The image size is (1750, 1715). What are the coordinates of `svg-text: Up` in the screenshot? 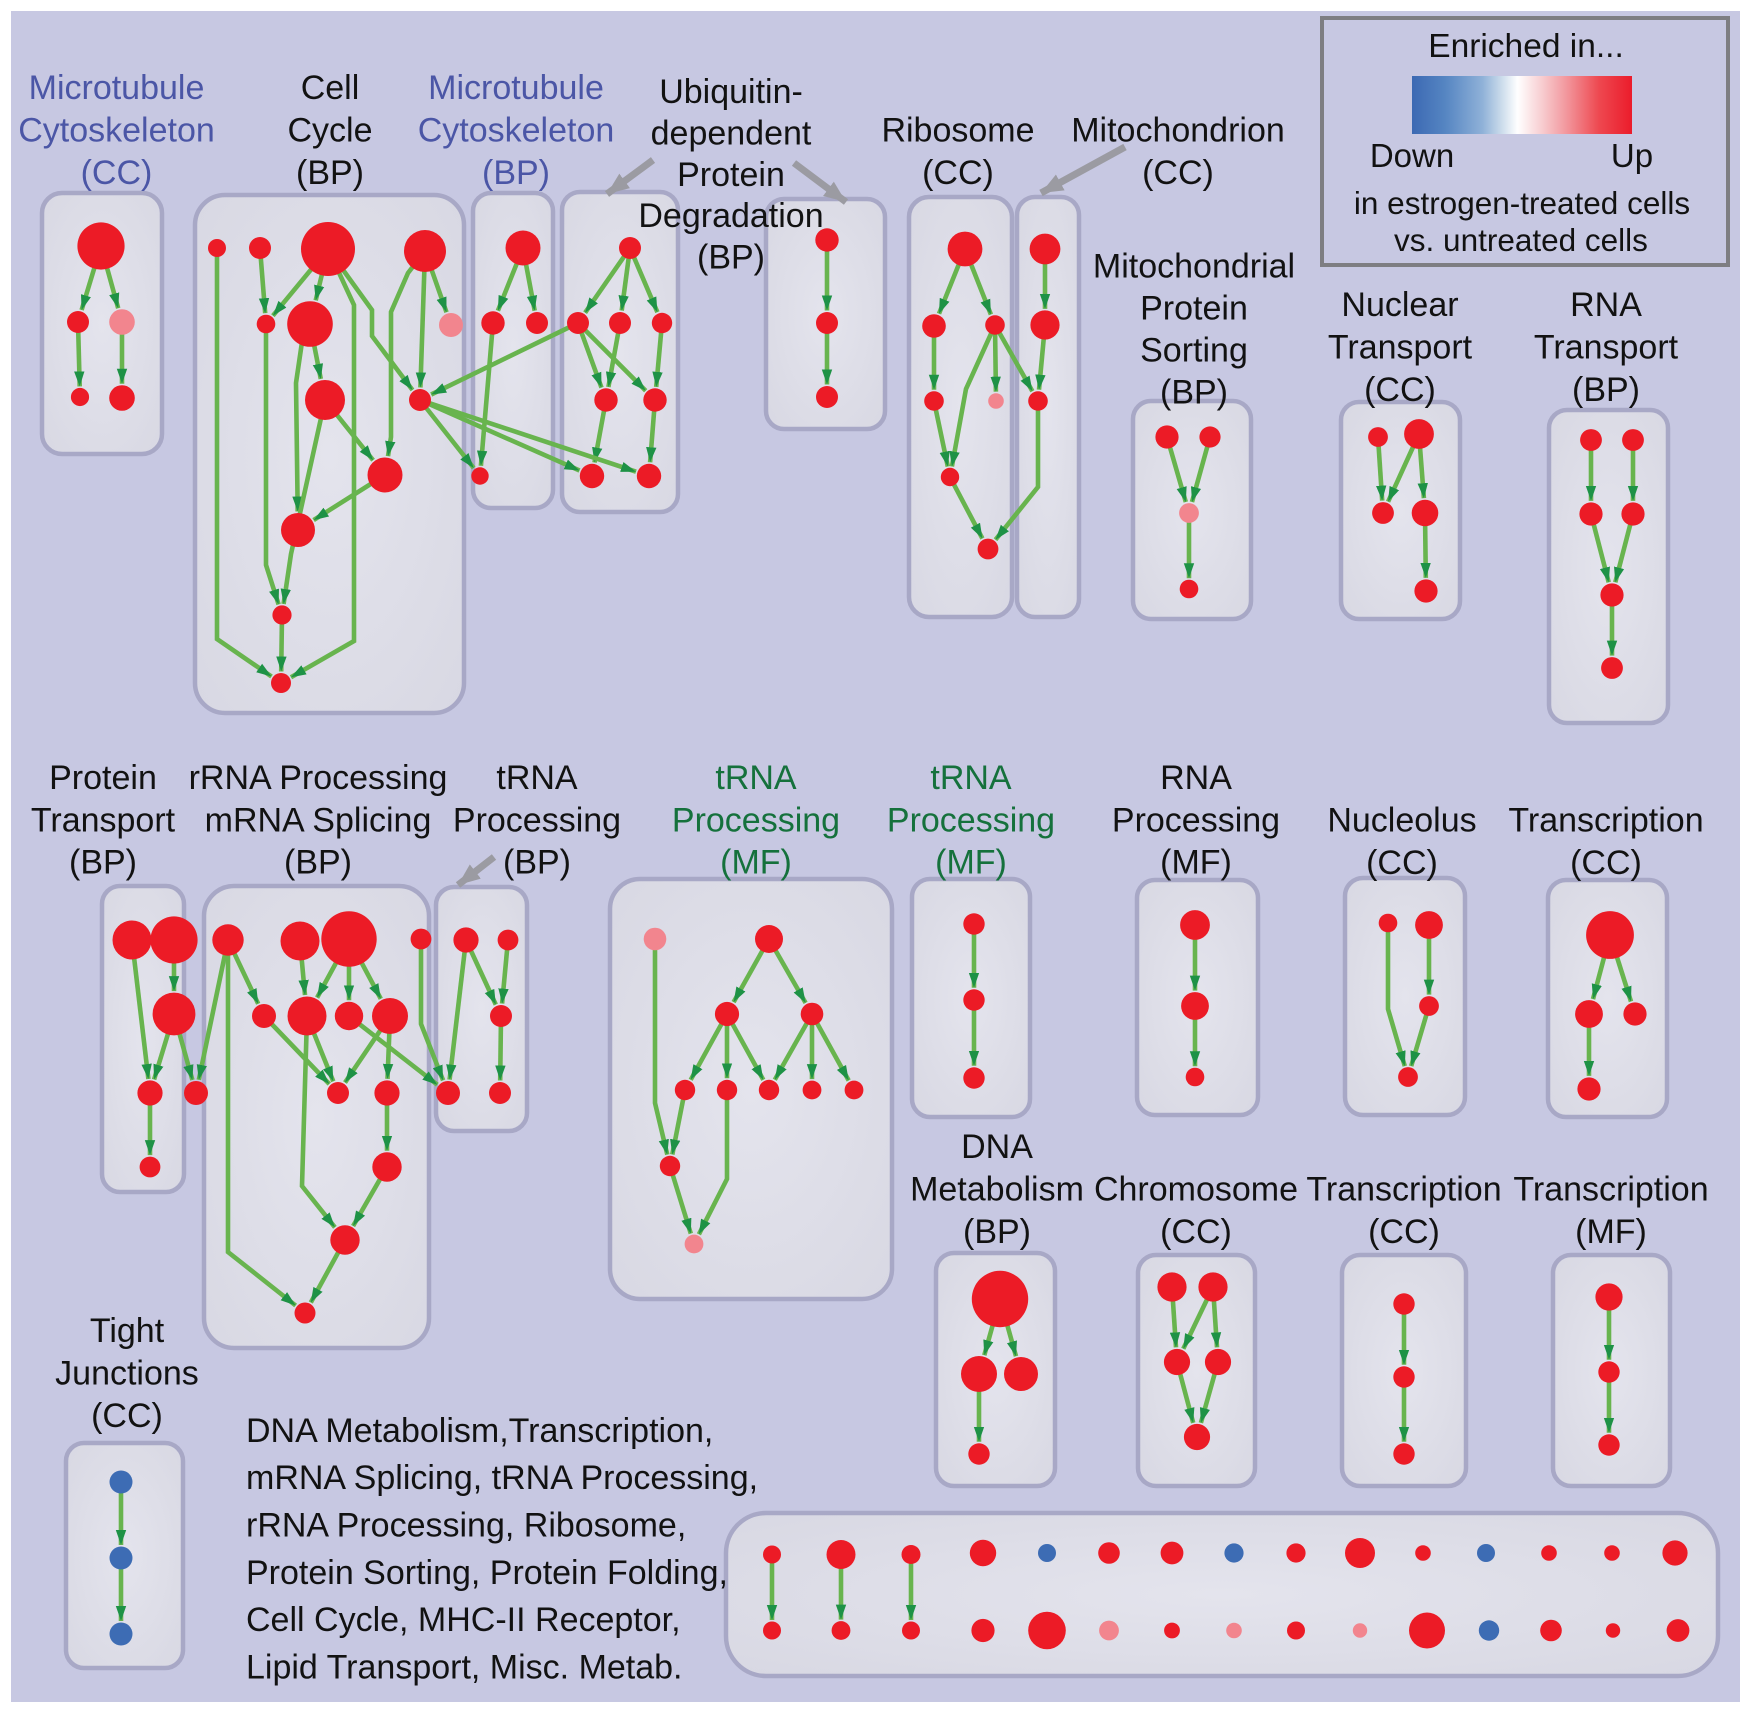 It's located at (1632, 155).